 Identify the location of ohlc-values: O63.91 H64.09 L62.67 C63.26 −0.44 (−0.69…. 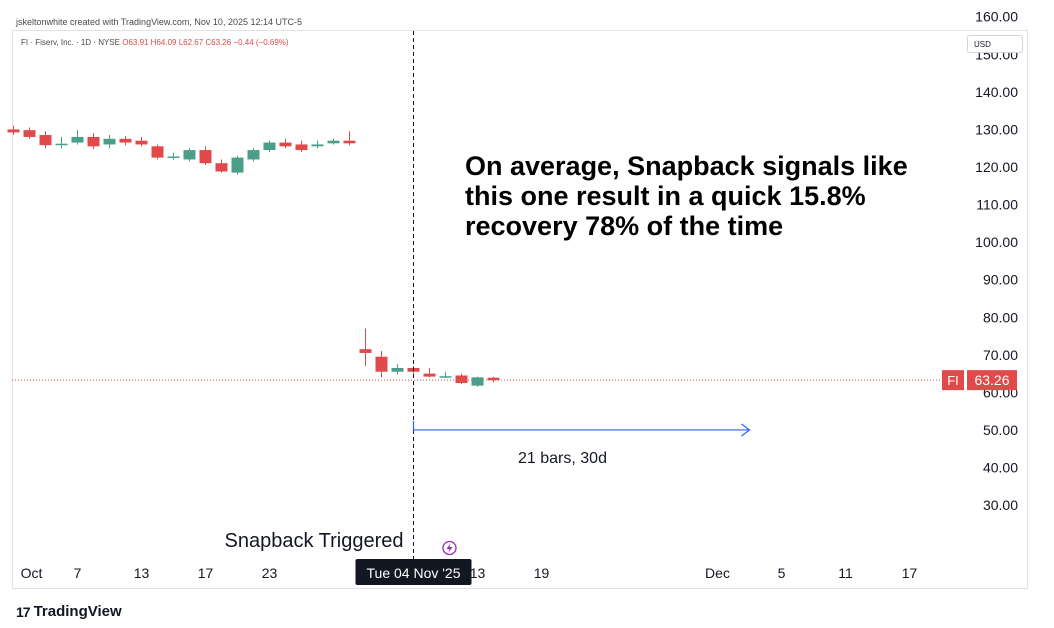
(205, 42).